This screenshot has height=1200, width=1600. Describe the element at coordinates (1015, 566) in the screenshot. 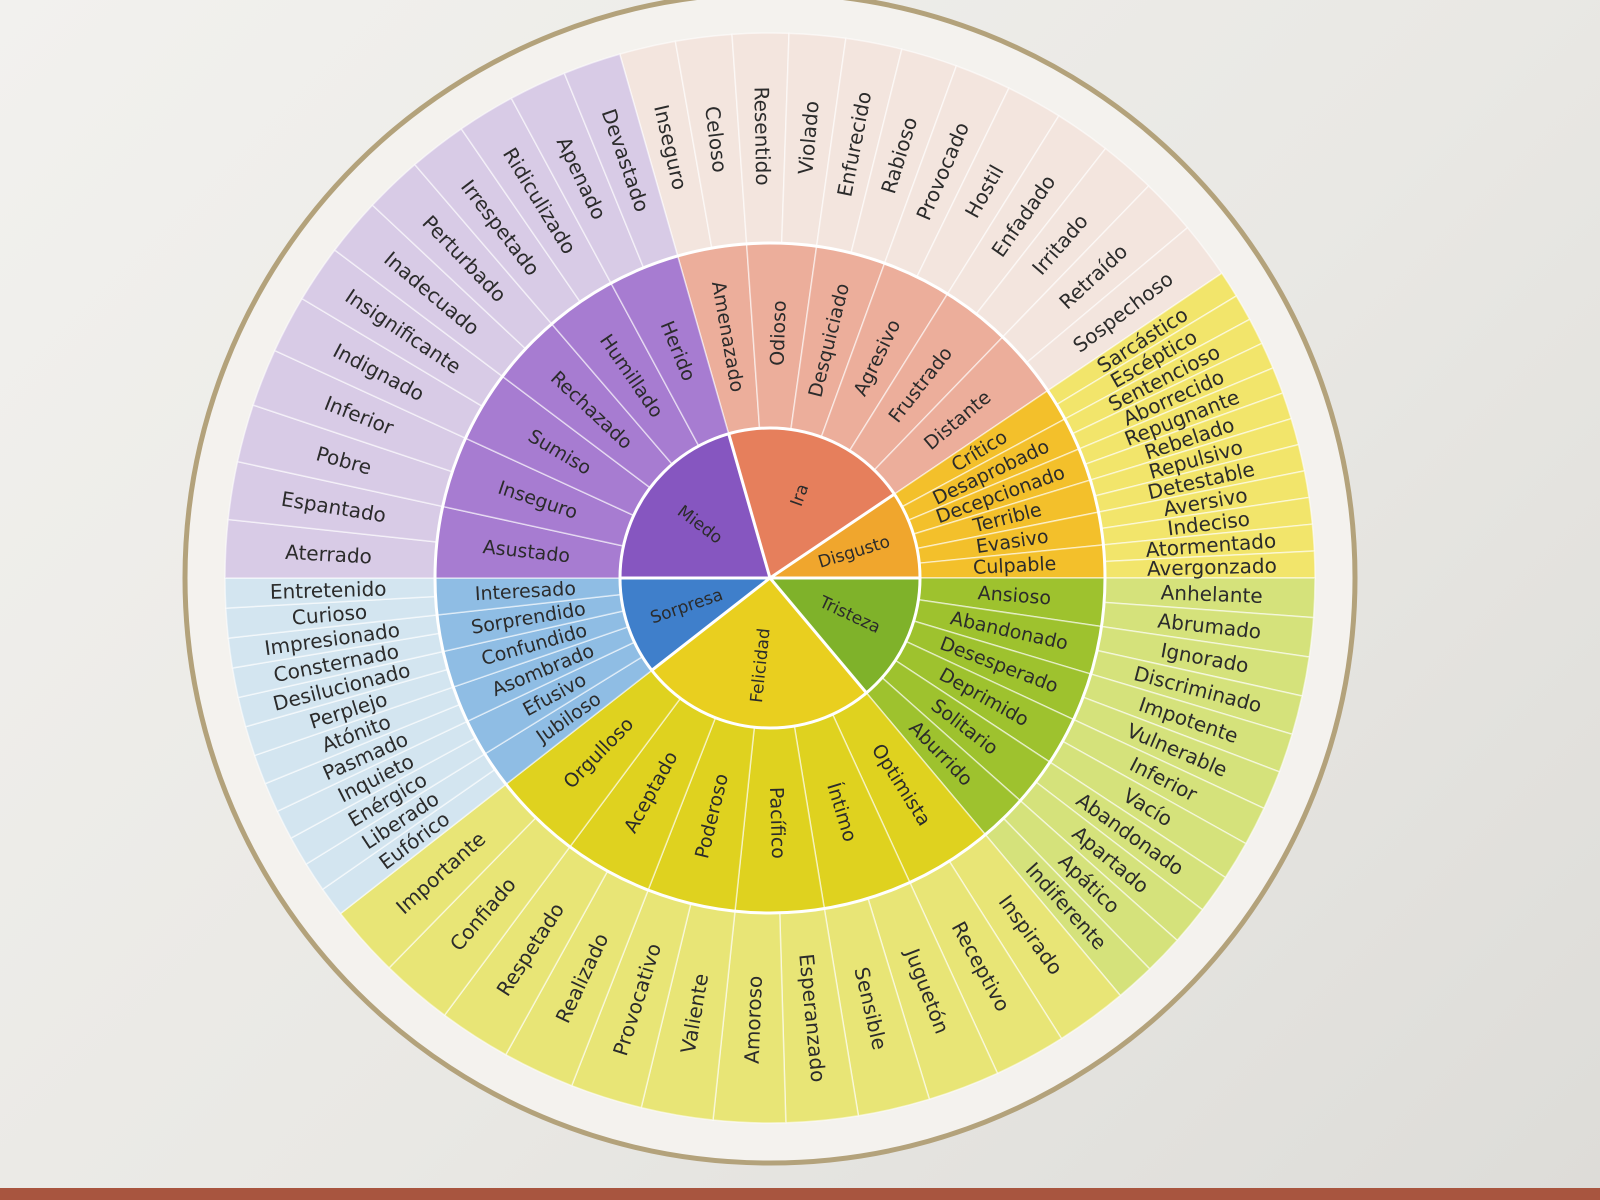

I see `mid-label: Culpable` at that location.